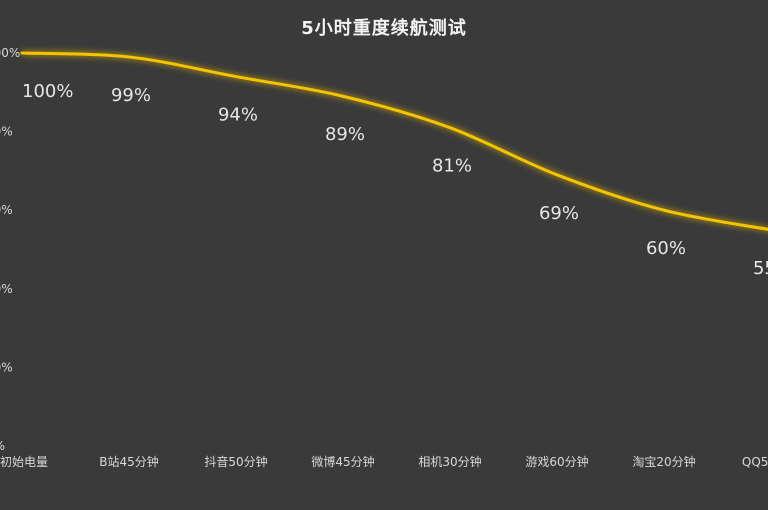 This screenshot has height=510, width=768. I want to click on x-tick-label: 游戏60分钟, so click(556, 461).